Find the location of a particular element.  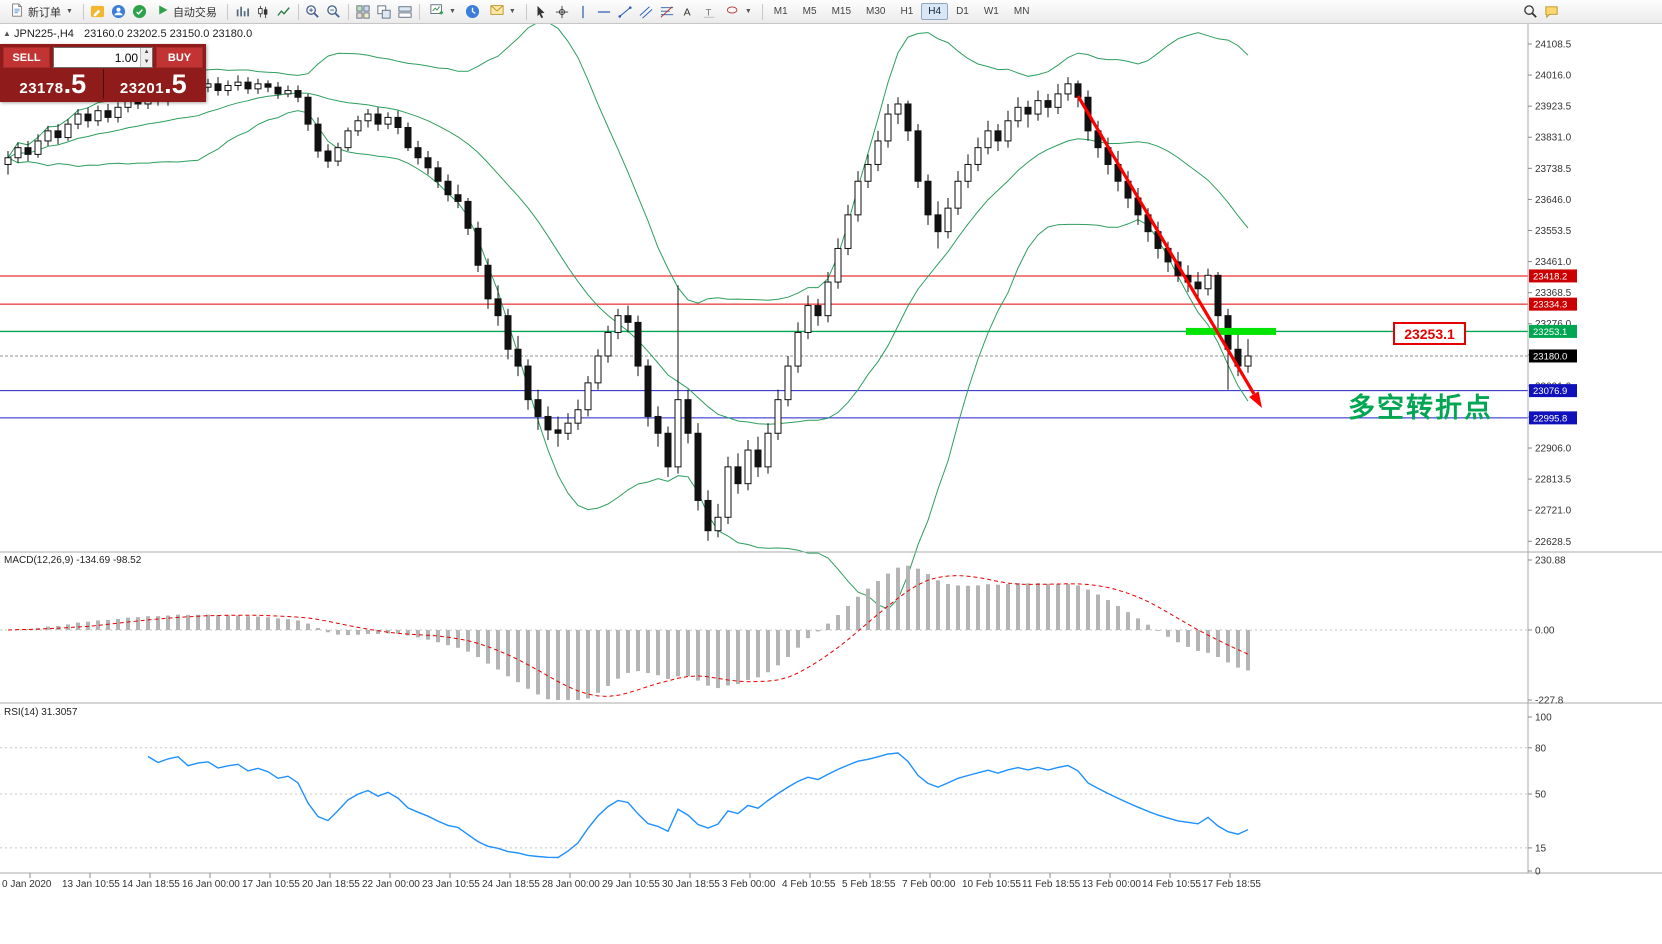

new-order-button: 新订单 ▼ is located at coordinates (41, 11).